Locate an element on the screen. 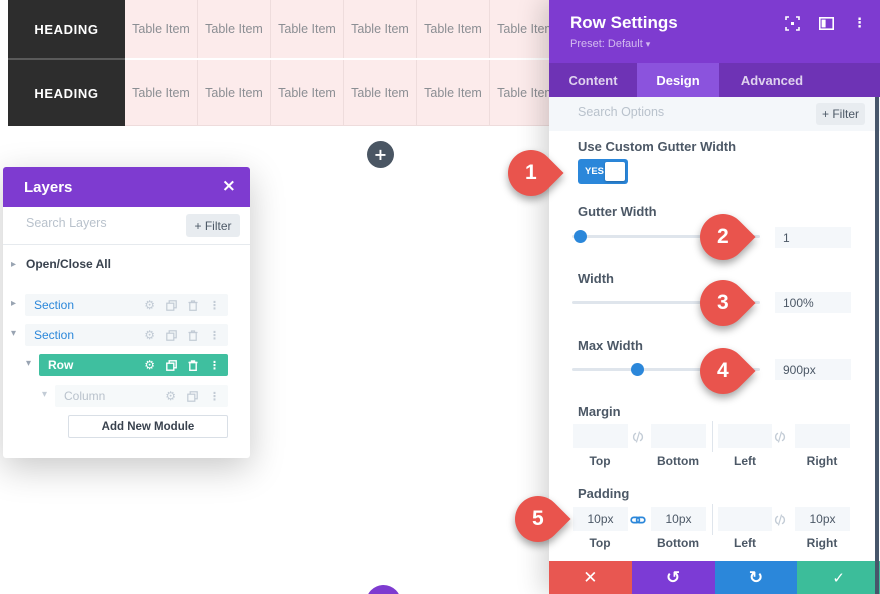 The height and width of the screenshot is (594, 880). layer-item-column: Column ⚙ ⋮ is located at coordinates (141, 396).